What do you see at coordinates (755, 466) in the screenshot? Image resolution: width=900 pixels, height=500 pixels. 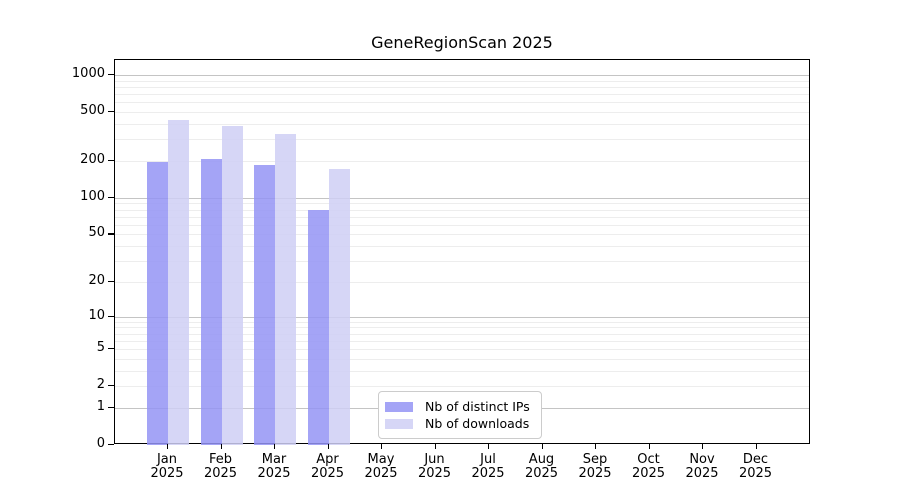 I see `x-axis-label-dec: Dec 2025` at bounding box center [755, 466].